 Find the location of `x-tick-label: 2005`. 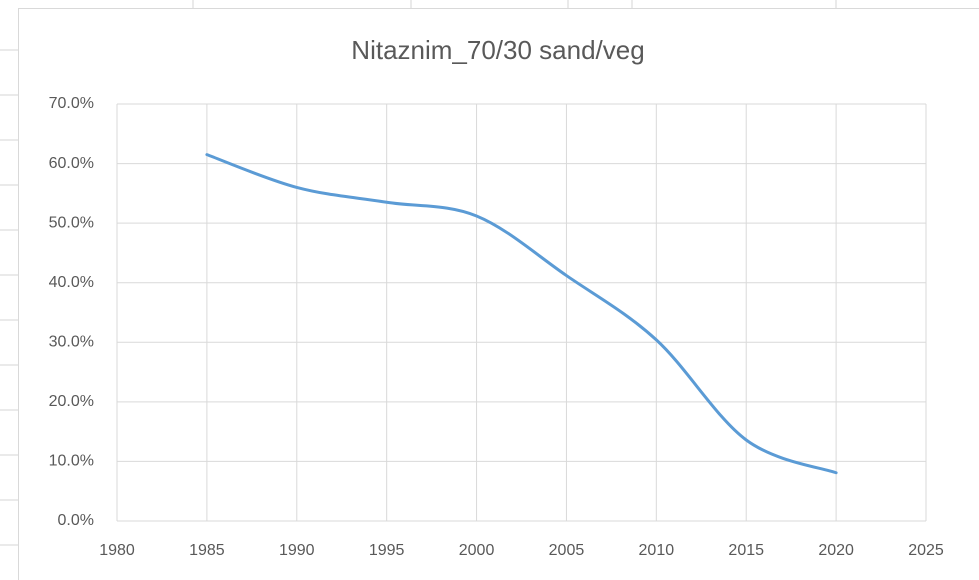

x-tick-label: 2005 is located at coordinates (567, 550).